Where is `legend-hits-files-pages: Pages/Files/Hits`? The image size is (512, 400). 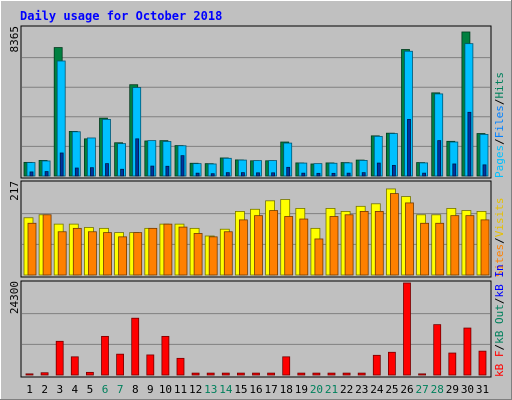
legend-hits-files-pages: Pages/Files/Hits is located at coordinates (499, 125).